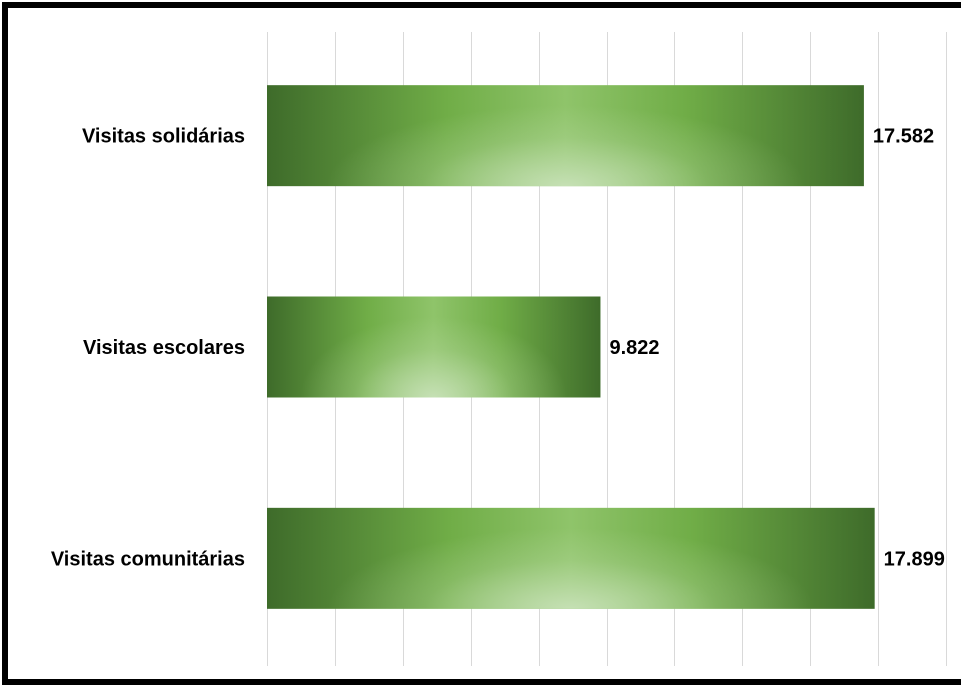  What do you see at coordinates (163, 137) in the screenshot?
I see `category-label: Visitas solidárias` at bounding box center [163, 137].